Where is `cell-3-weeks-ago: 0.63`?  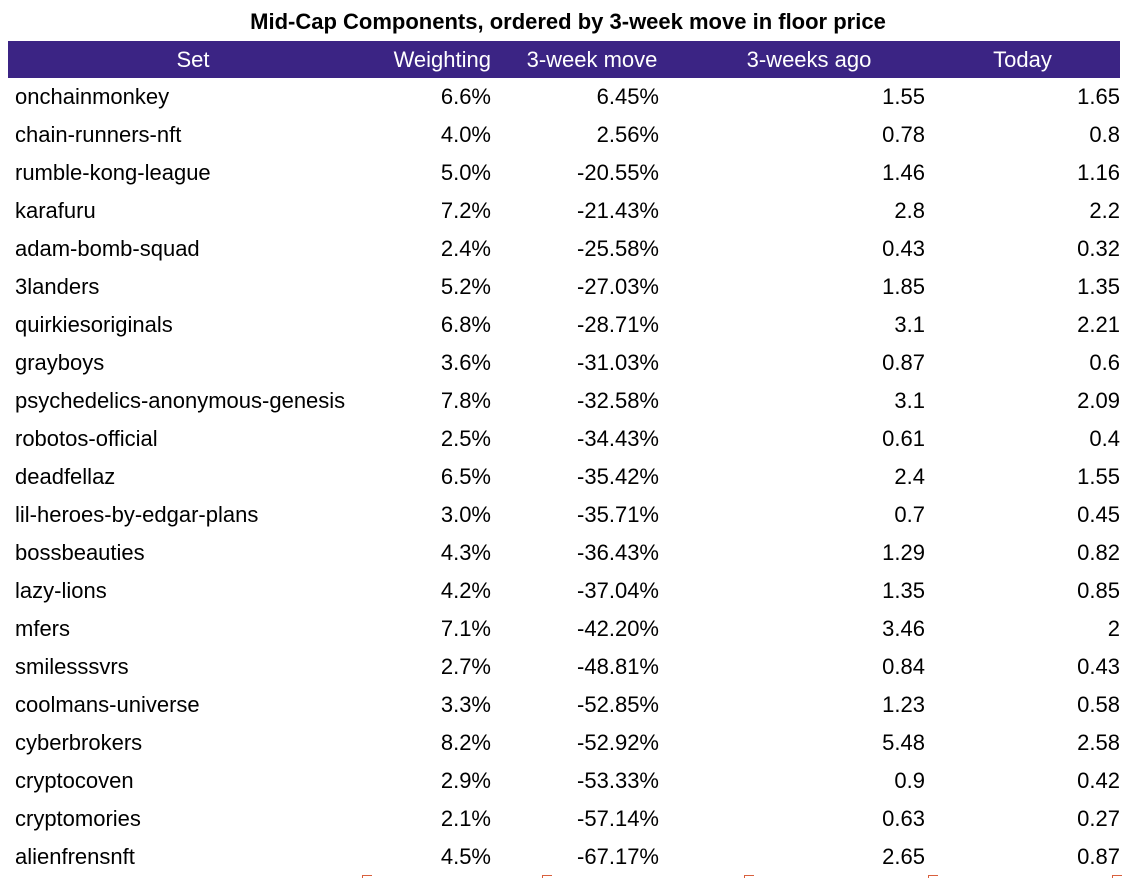 cell-3-weeks-ago: 0.63 is located at coordinates (903, 818).